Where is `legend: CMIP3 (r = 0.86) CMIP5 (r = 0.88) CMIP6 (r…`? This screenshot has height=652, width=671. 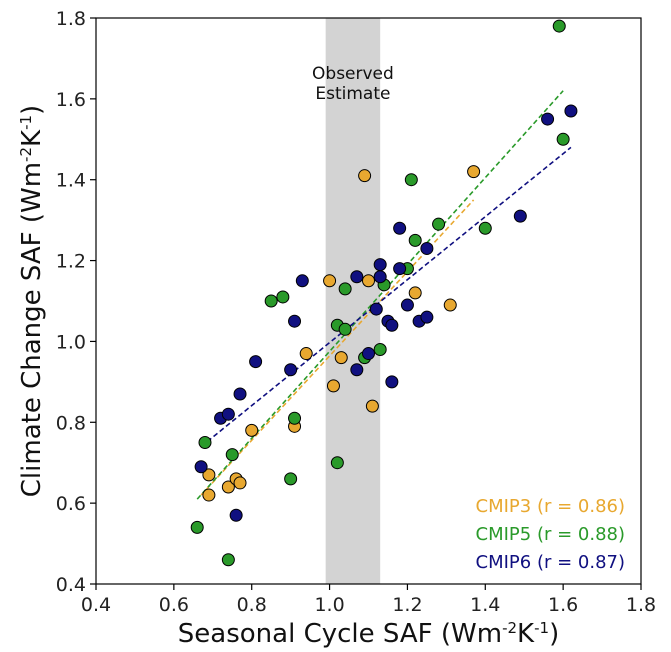
legend: CMIP3 (r = 0.86) CMIP5 (r = 0.88) CMIP6 (r… is located at coordinates (550, 534).